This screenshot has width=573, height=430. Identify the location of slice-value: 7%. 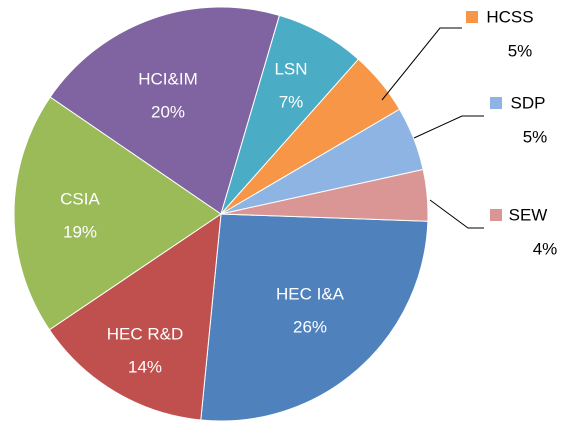
(291, 101).